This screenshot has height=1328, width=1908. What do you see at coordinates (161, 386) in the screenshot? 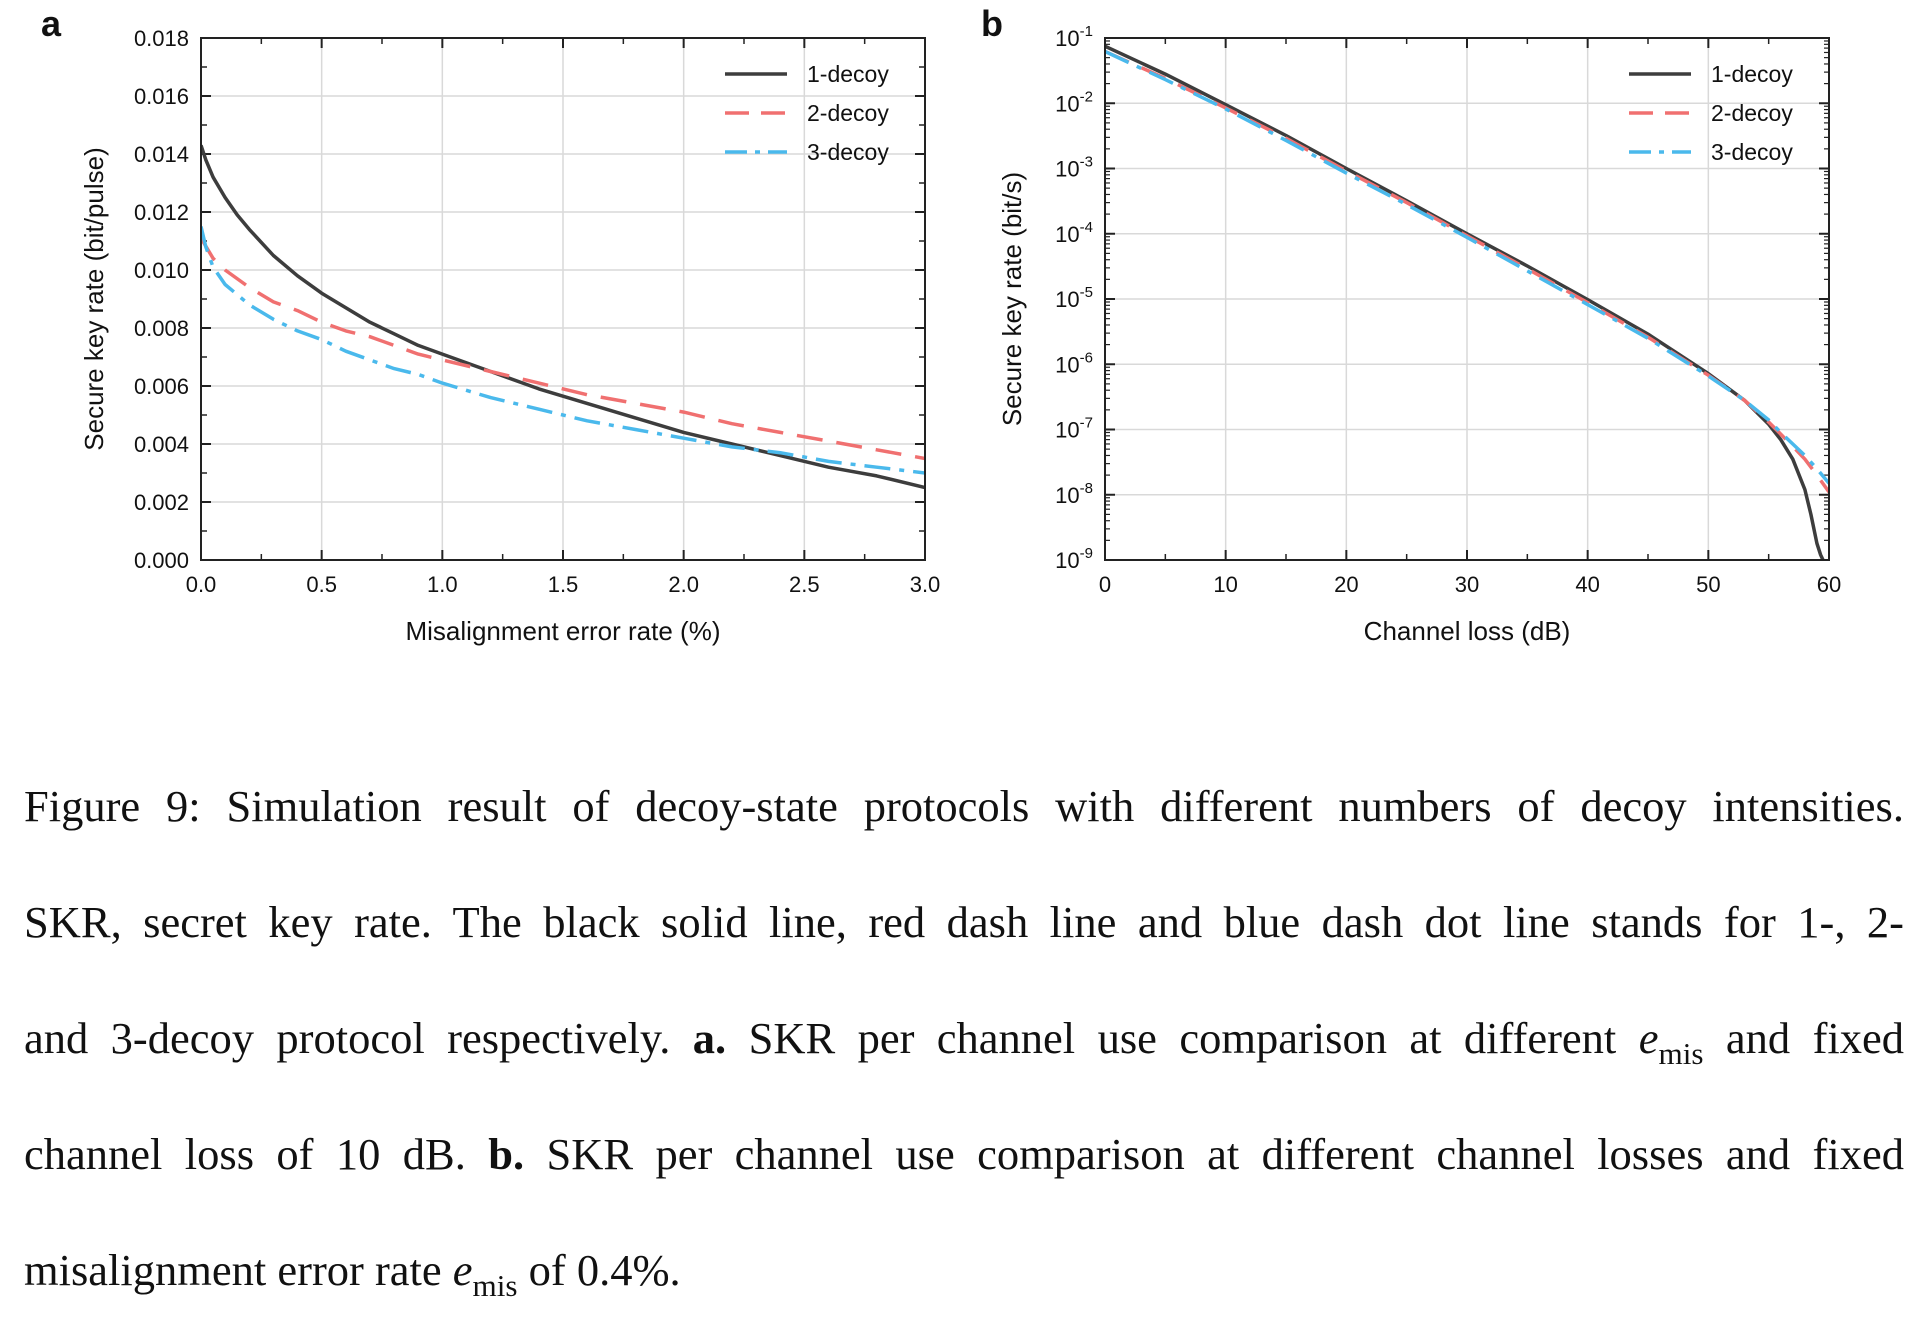
I see `y-tick-label: 0.006` at bounding box center [161, 386].